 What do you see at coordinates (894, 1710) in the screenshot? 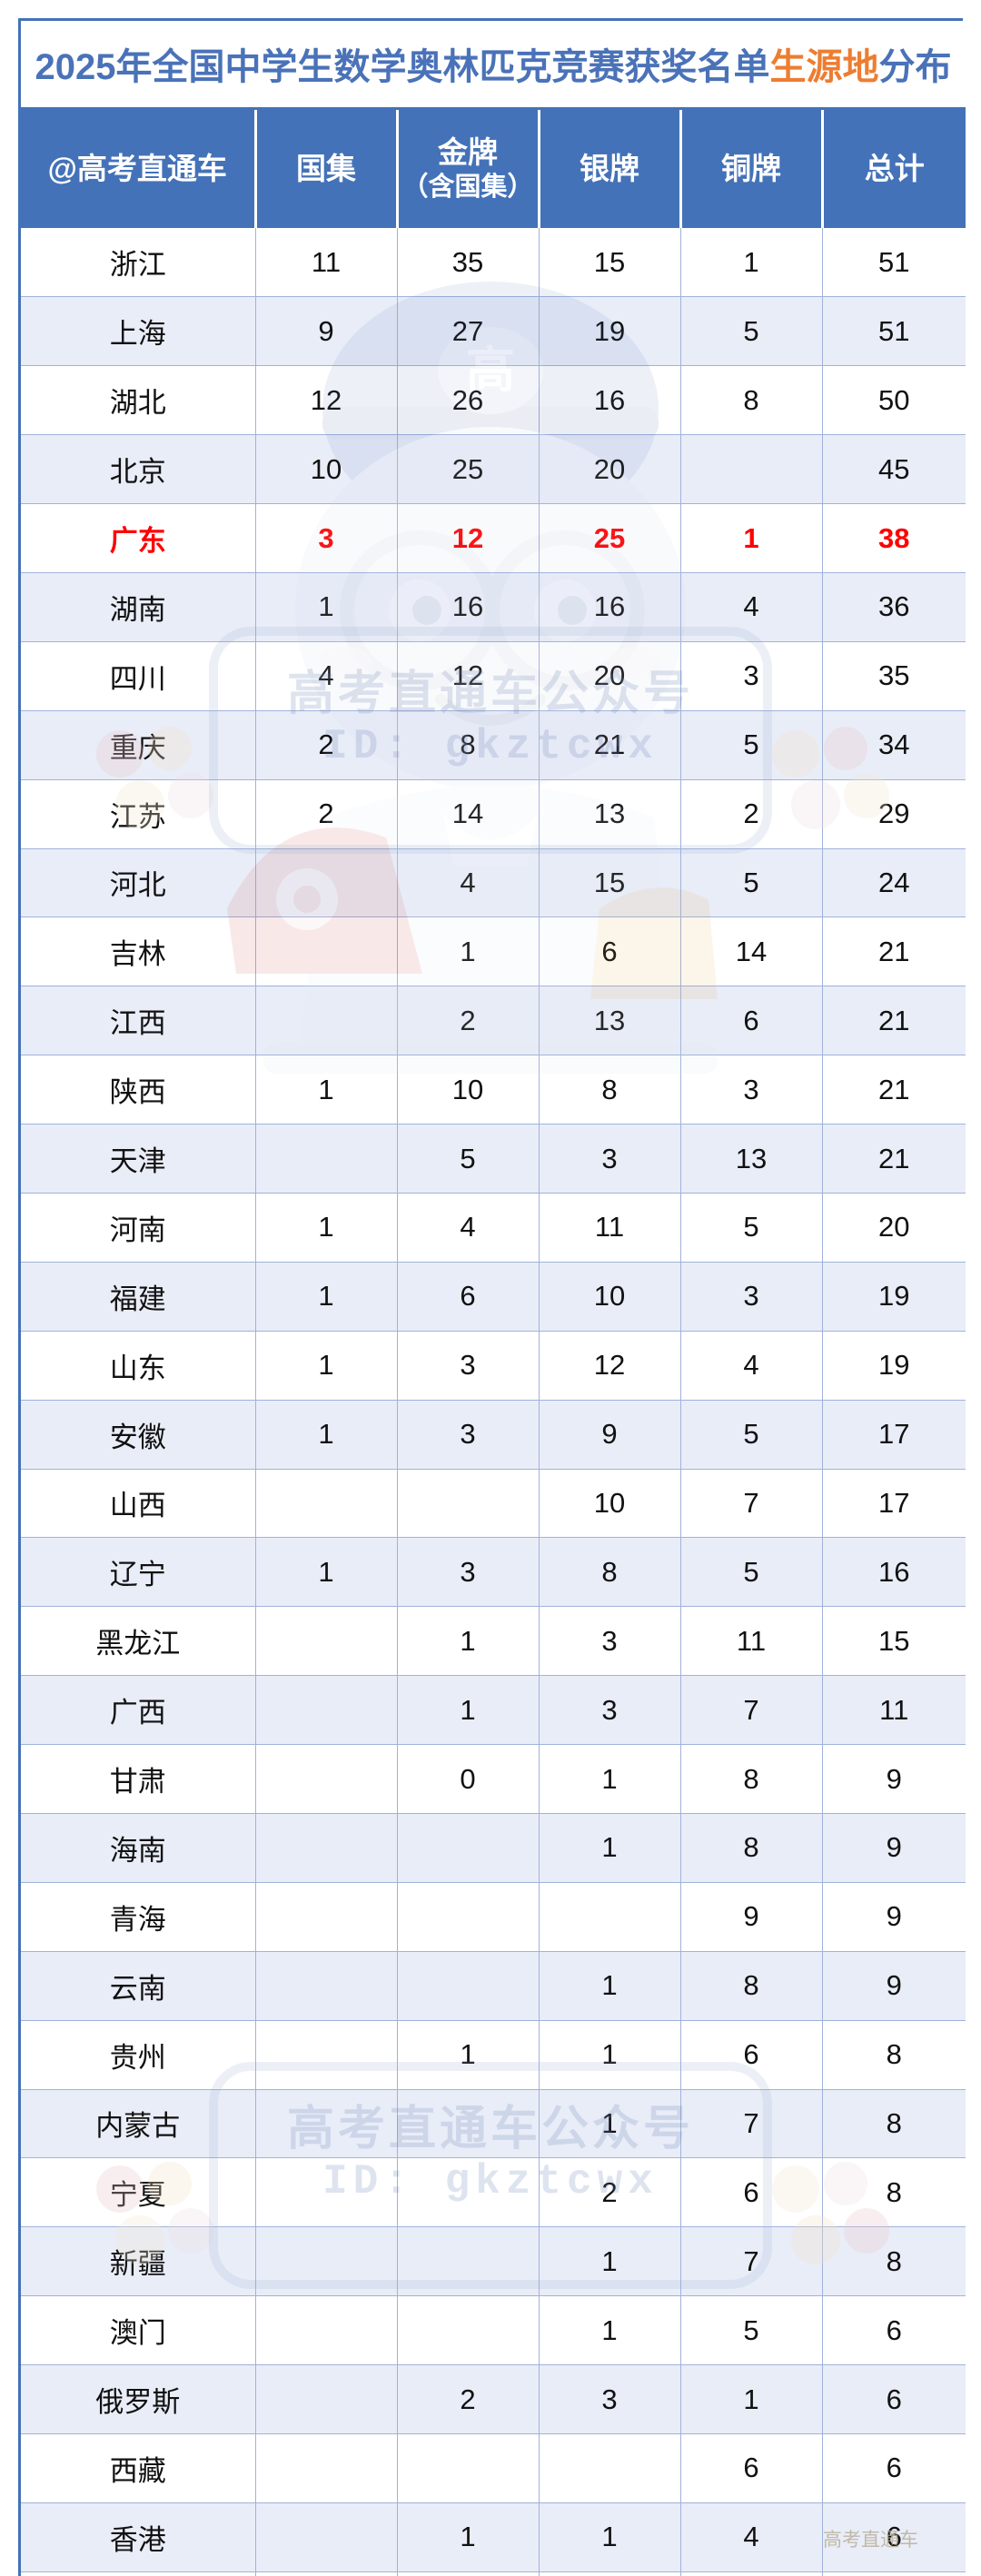
I see `total-count: 11` at bounding box center [894, 1710].